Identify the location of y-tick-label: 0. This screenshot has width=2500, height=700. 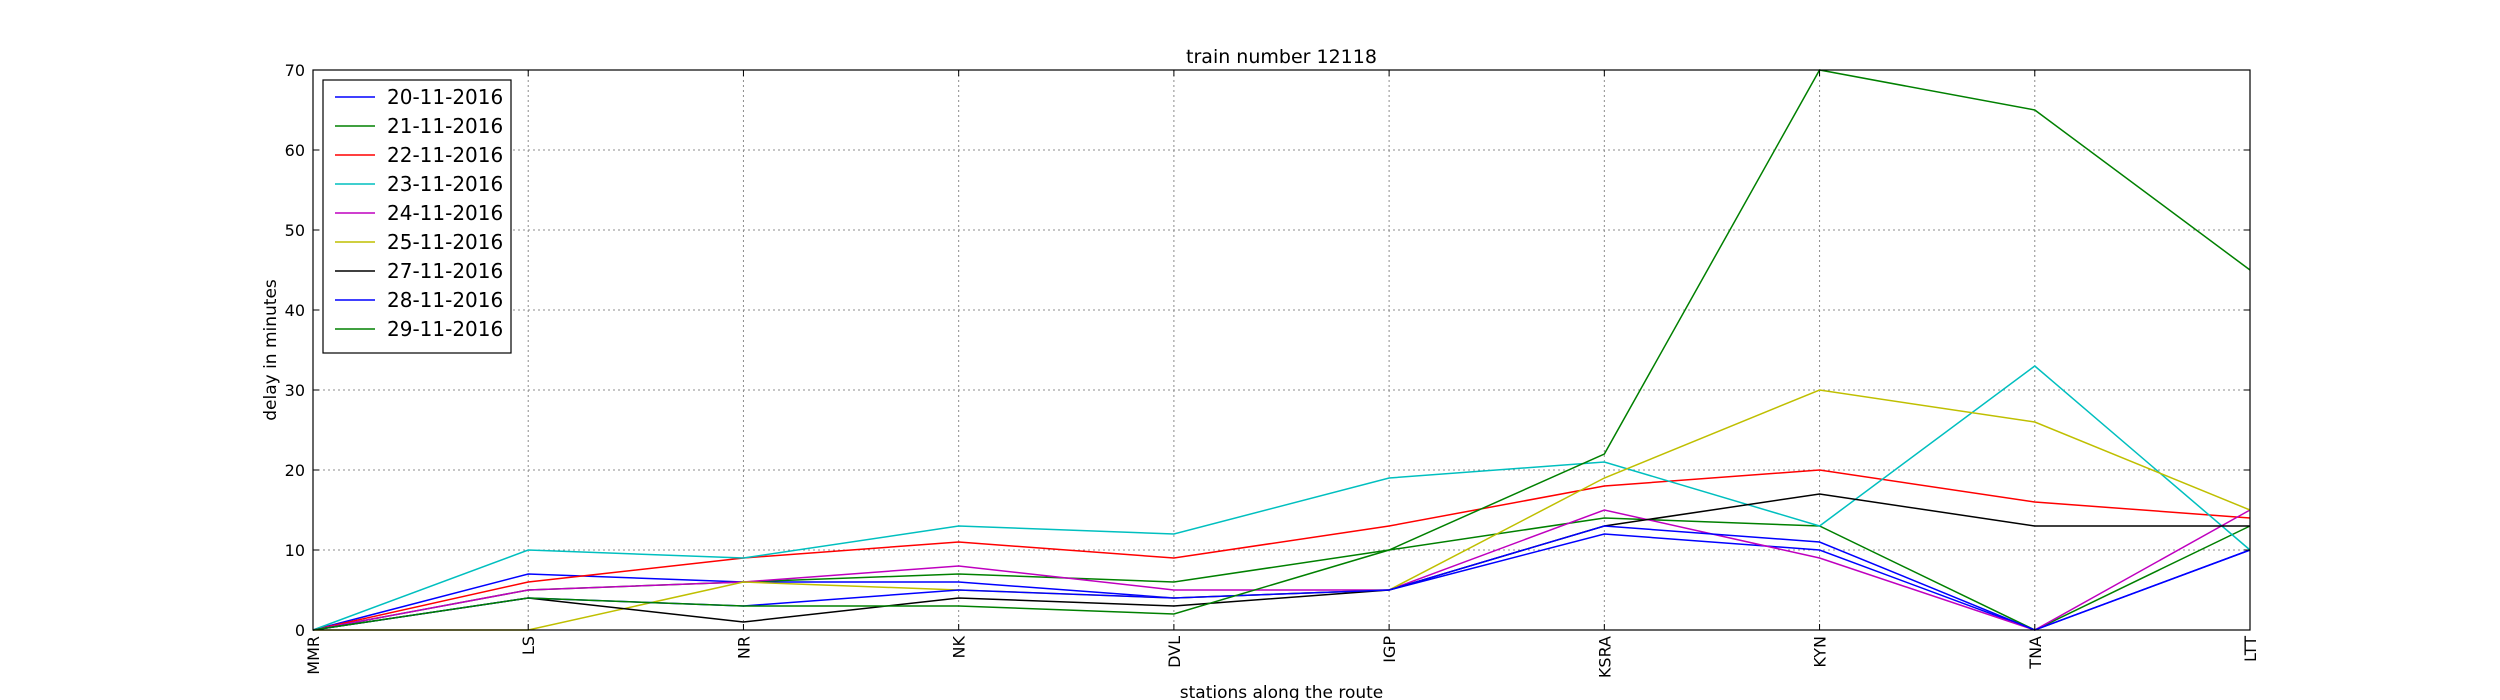
(300, 630).